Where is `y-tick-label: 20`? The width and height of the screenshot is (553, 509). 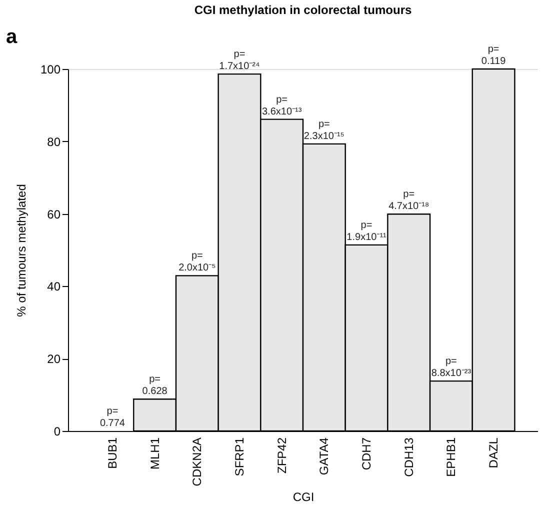 y-tick-label: 20 is located at coordinates (54, 359).